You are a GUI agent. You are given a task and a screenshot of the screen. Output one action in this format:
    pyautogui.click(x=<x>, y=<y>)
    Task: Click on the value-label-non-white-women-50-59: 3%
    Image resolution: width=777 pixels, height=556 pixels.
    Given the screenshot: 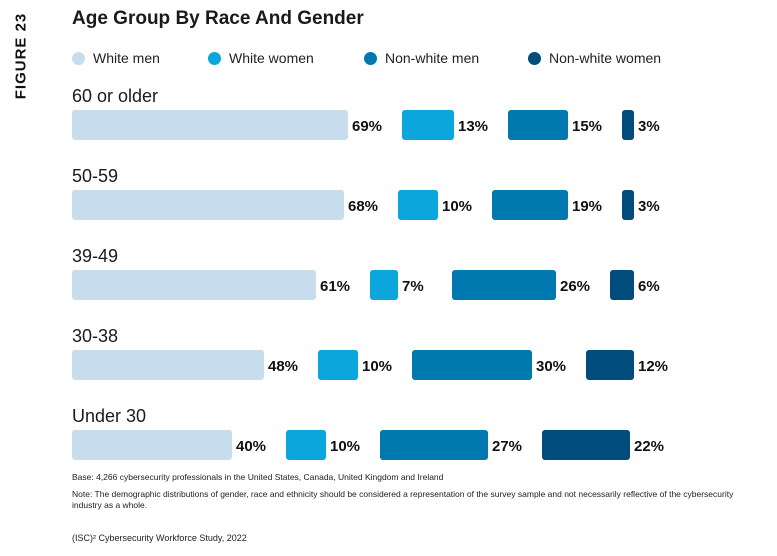 What is the action you would take?
    pyautogui.click(x=649, y=206)
    